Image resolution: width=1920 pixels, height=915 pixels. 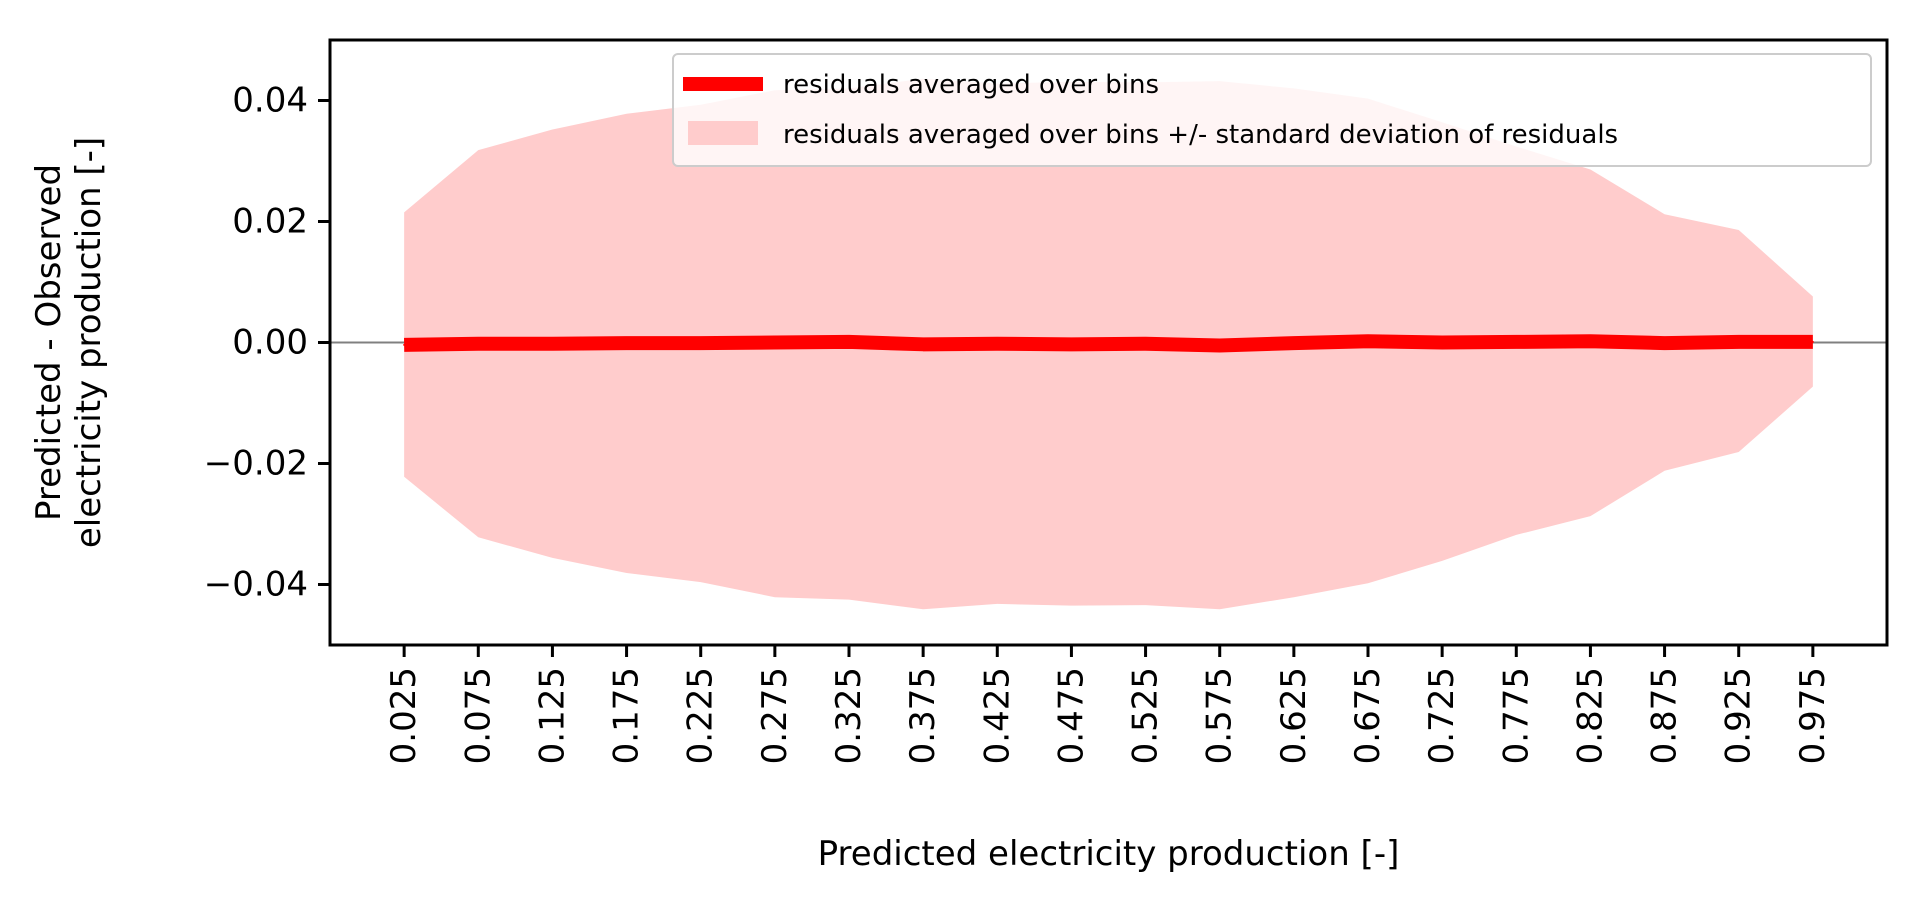 I want to click on y-axis-ticks: −0.04 −0.02 0.00 0.02 0.04, so click(x=267, y=343).